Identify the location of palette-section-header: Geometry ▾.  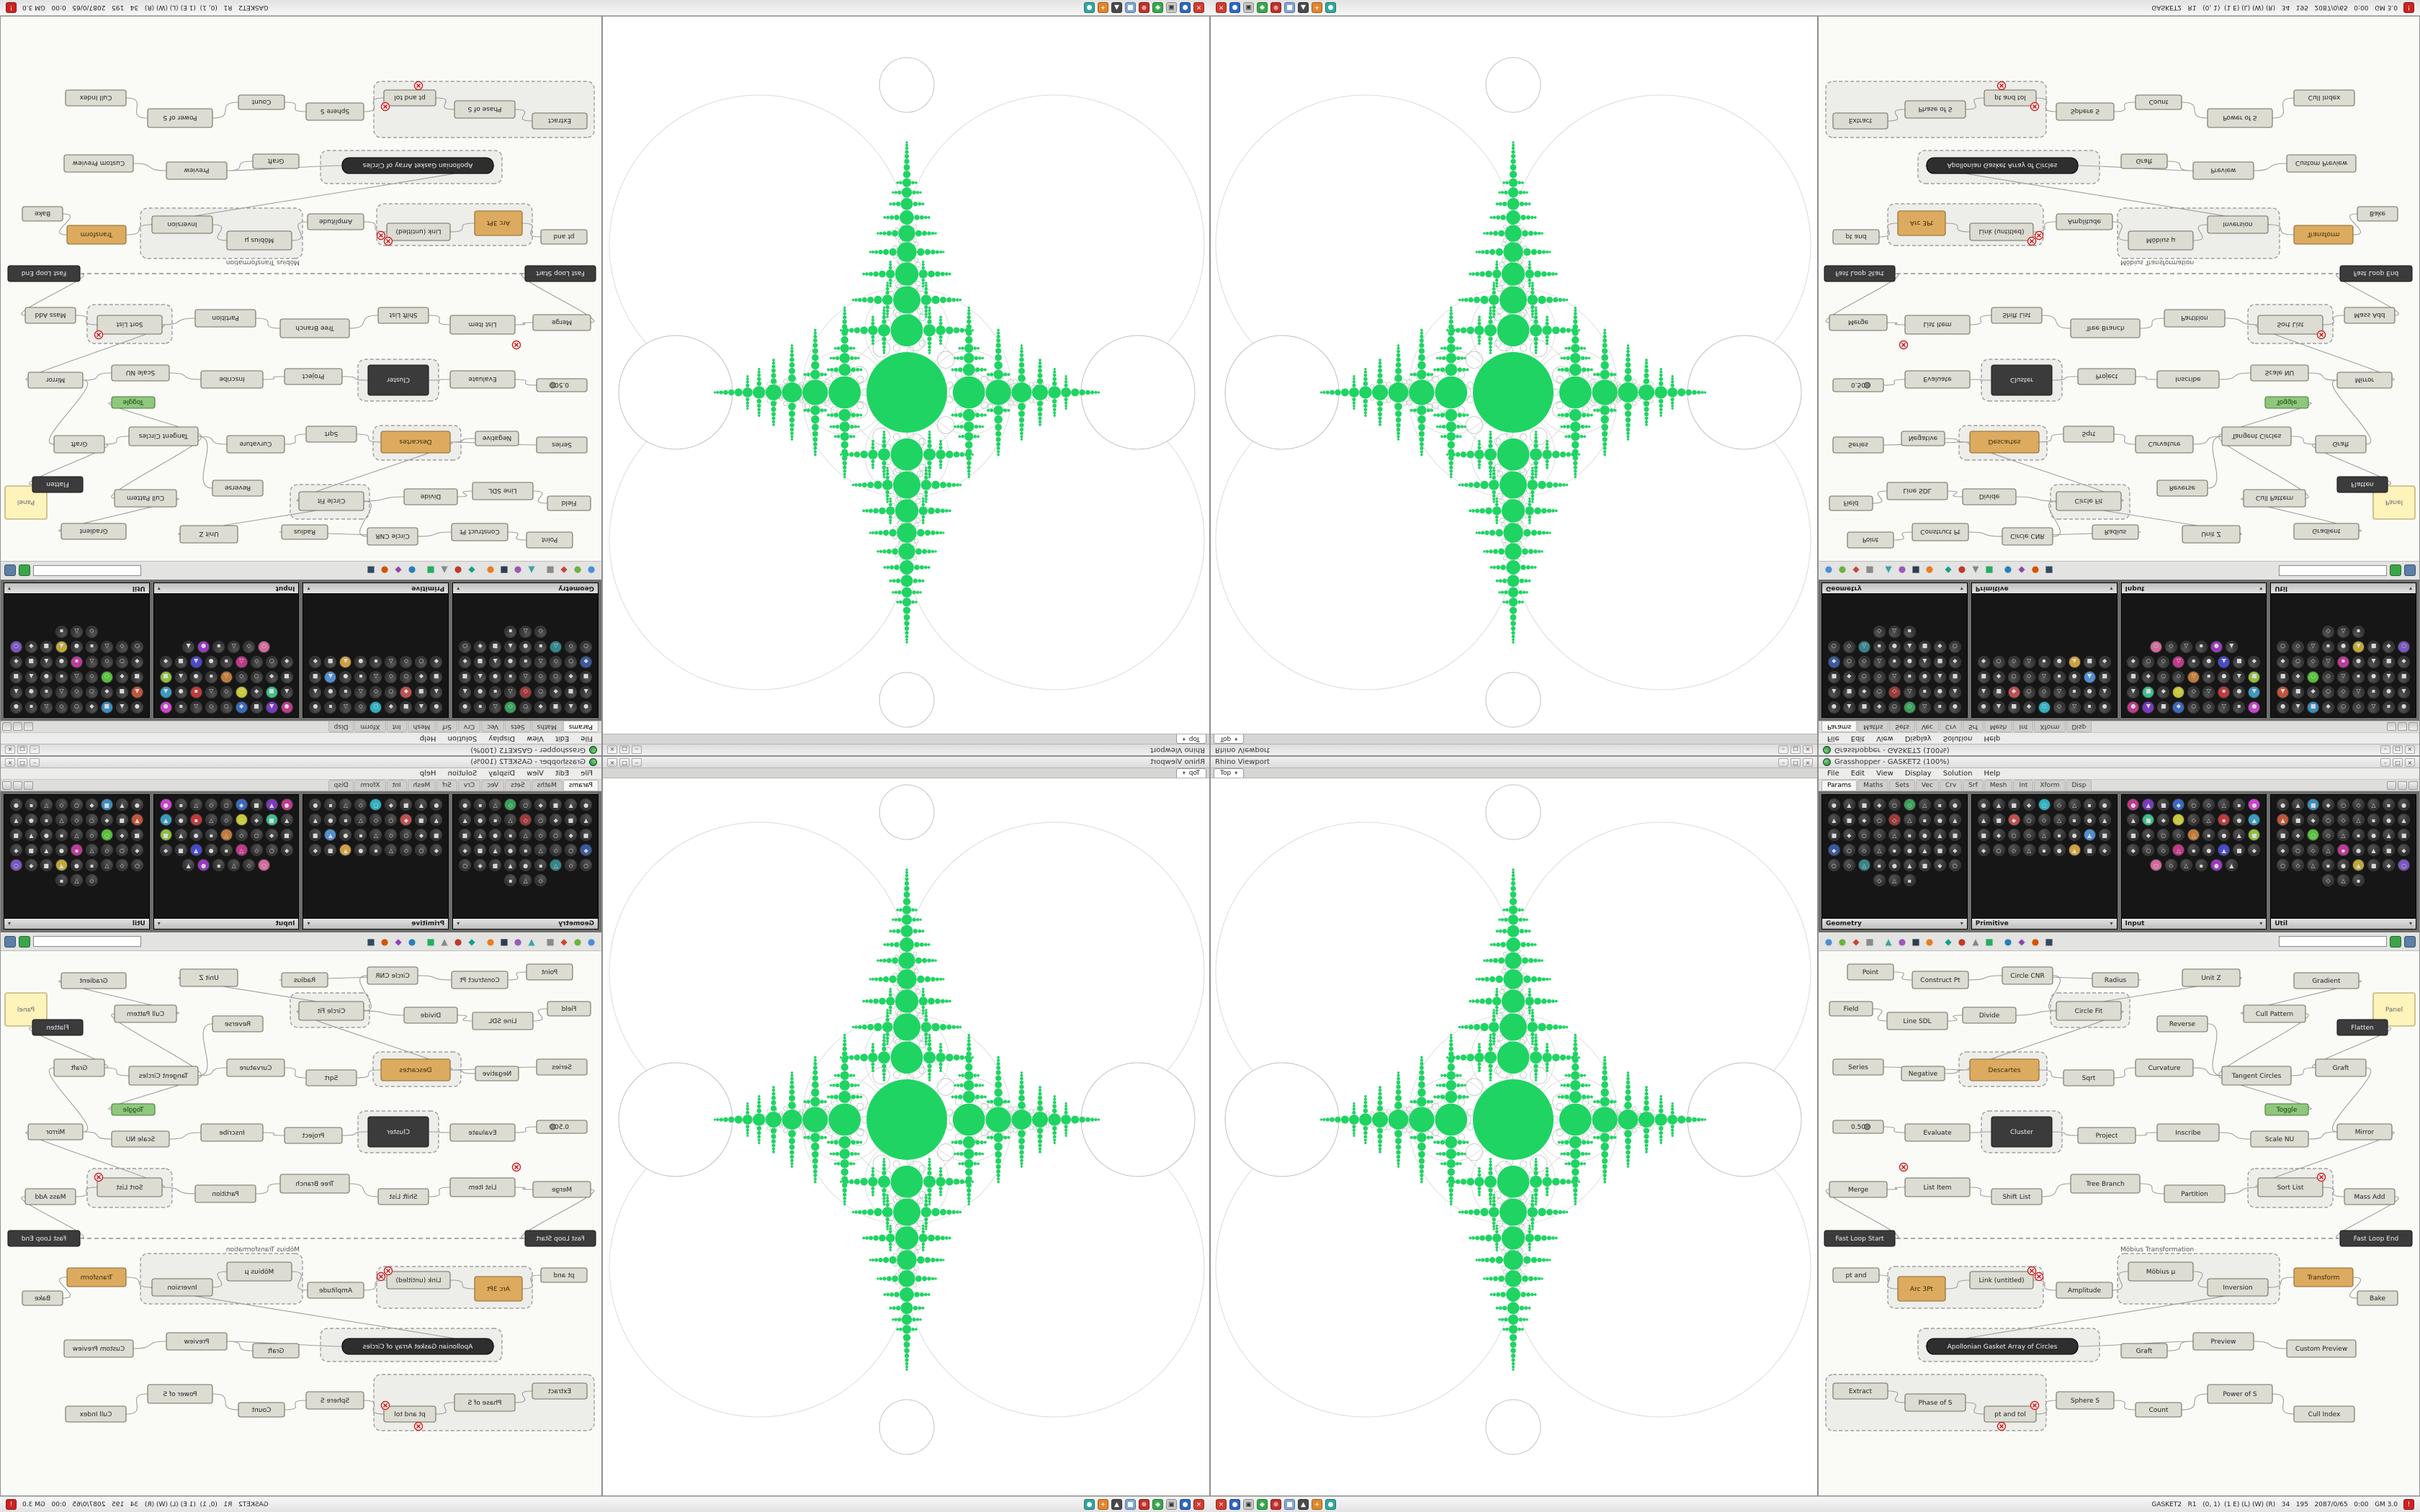
(525, 588).